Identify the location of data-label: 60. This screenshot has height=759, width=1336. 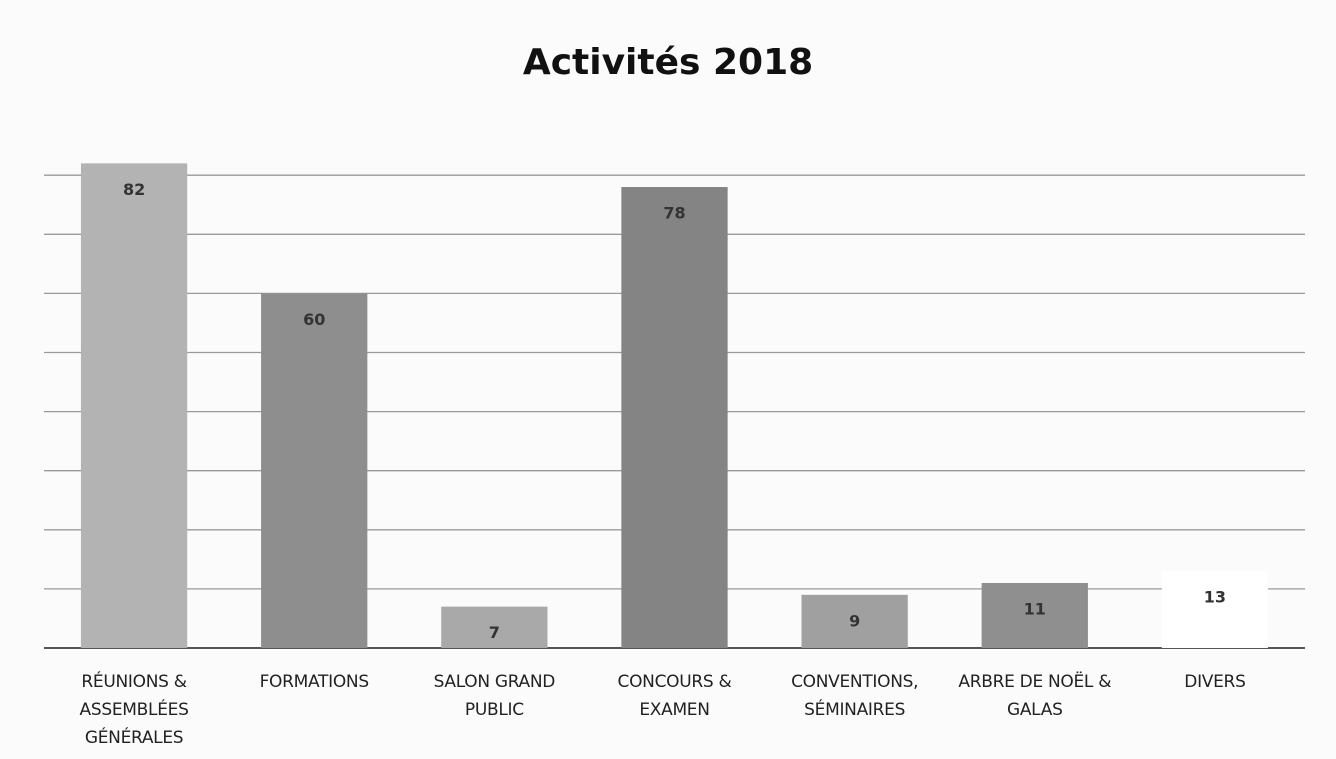
(314, 319).